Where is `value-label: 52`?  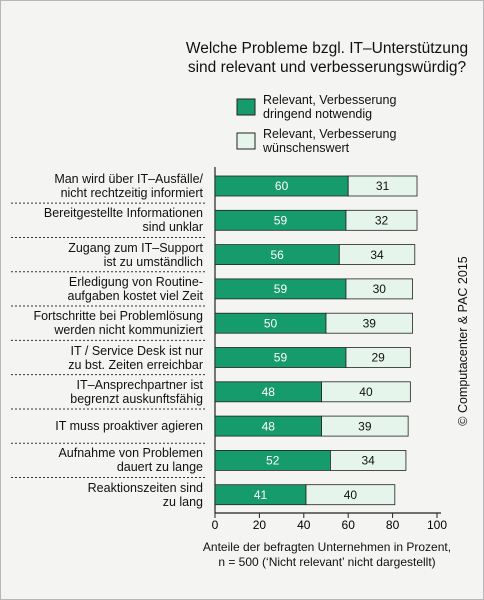
value-label: 52 is located at coordinates (273, 461).